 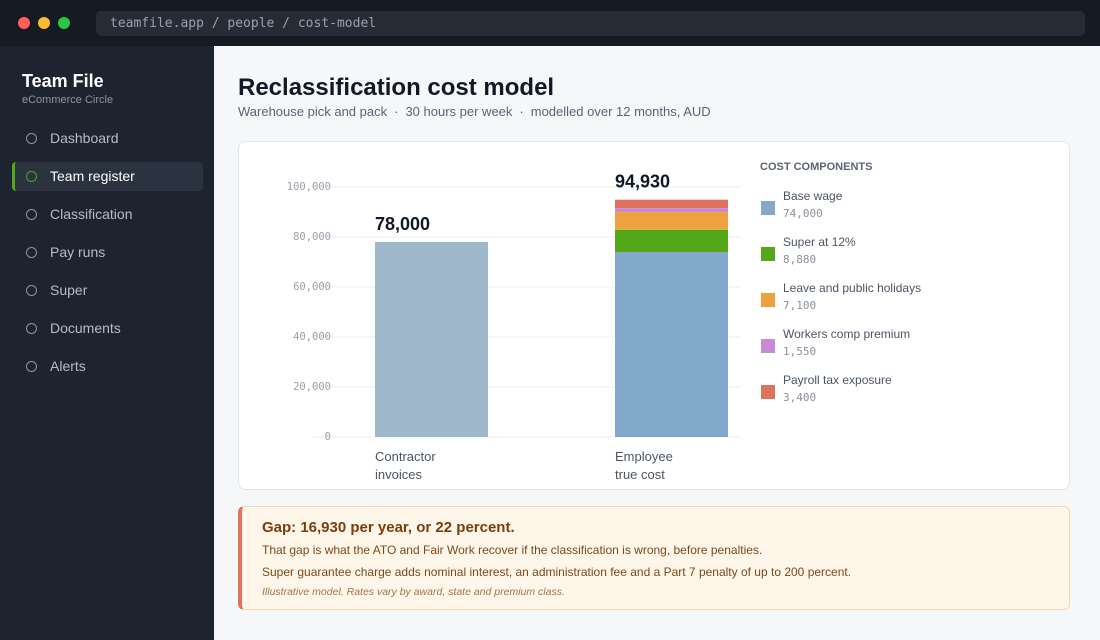 What do you see at coordinates (68, 366) in the screenshot?
I see `nav-label: Alerts` at bounding box center [68, 366].